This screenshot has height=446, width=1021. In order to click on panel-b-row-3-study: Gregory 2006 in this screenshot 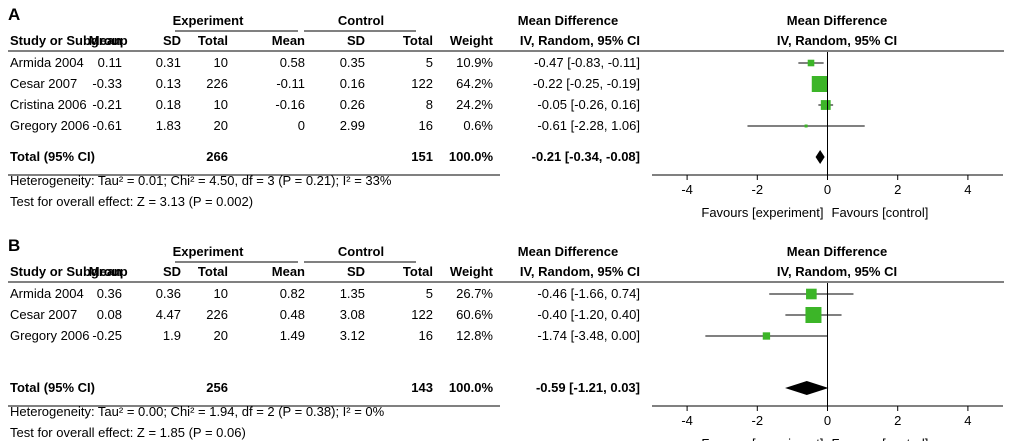, I will do `click(50, 335)`.